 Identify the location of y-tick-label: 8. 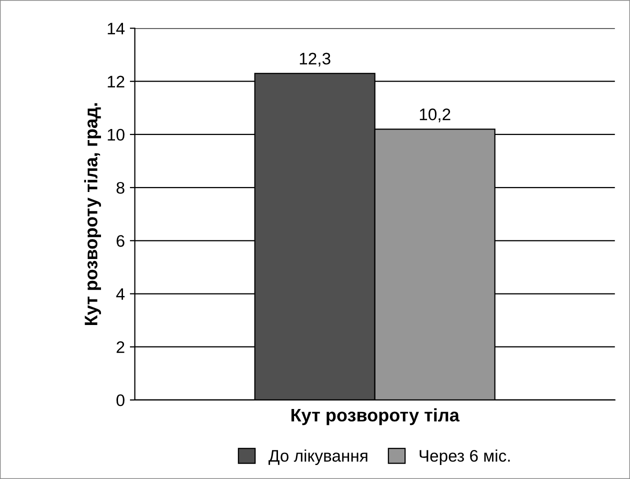
(120, 188).